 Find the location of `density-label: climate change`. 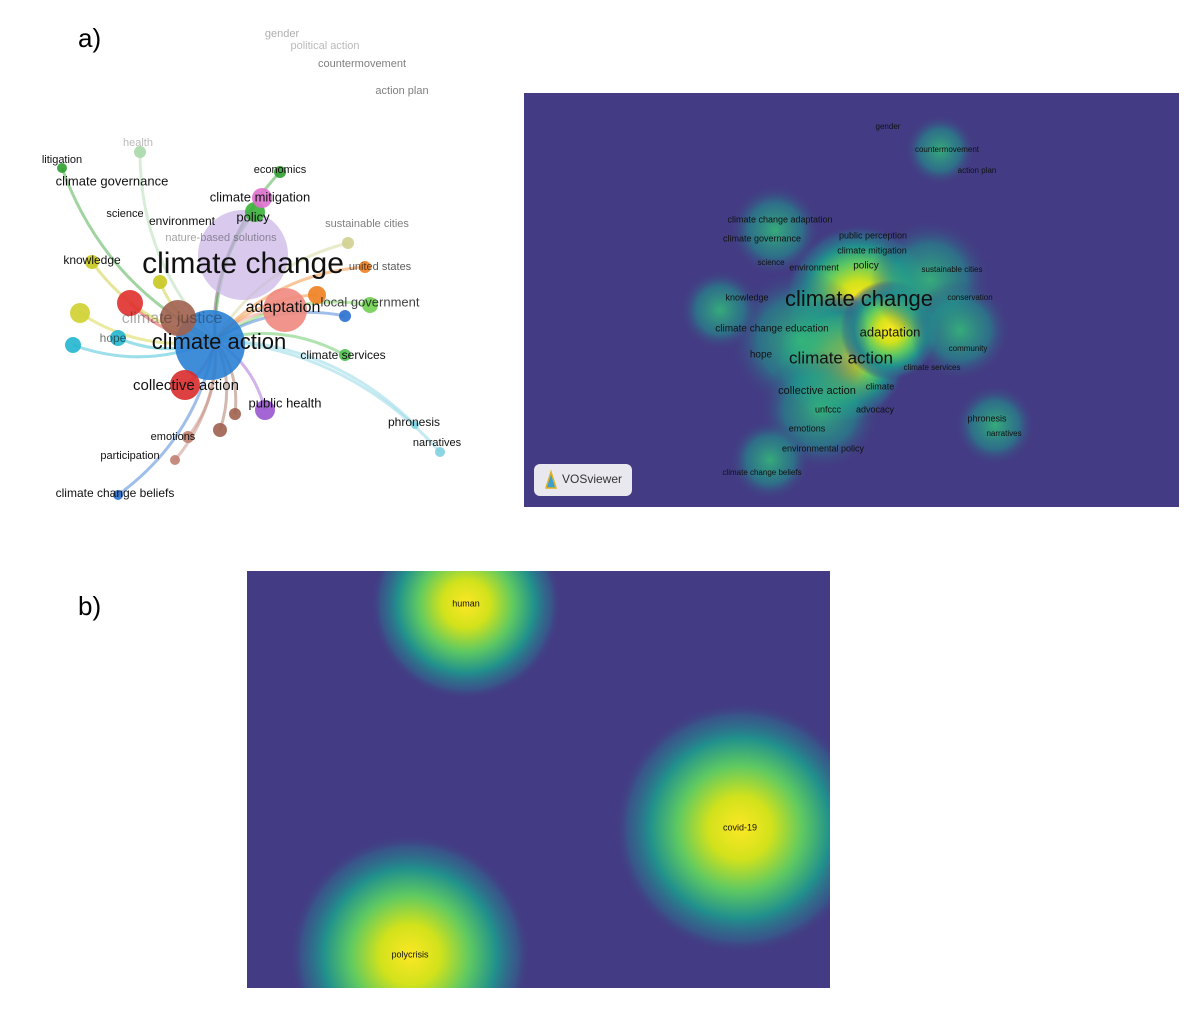

density-label: climate change is located at coordinates (859, 298).